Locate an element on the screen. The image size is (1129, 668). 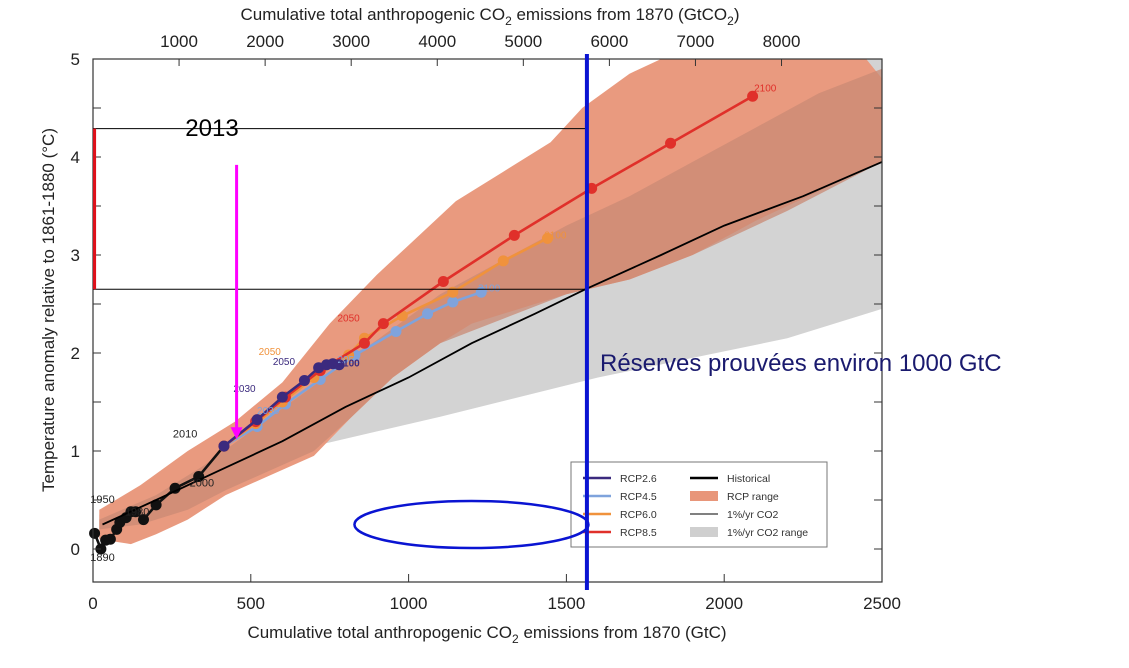
magenta-arrow-head is located at coordinates (236, 433).